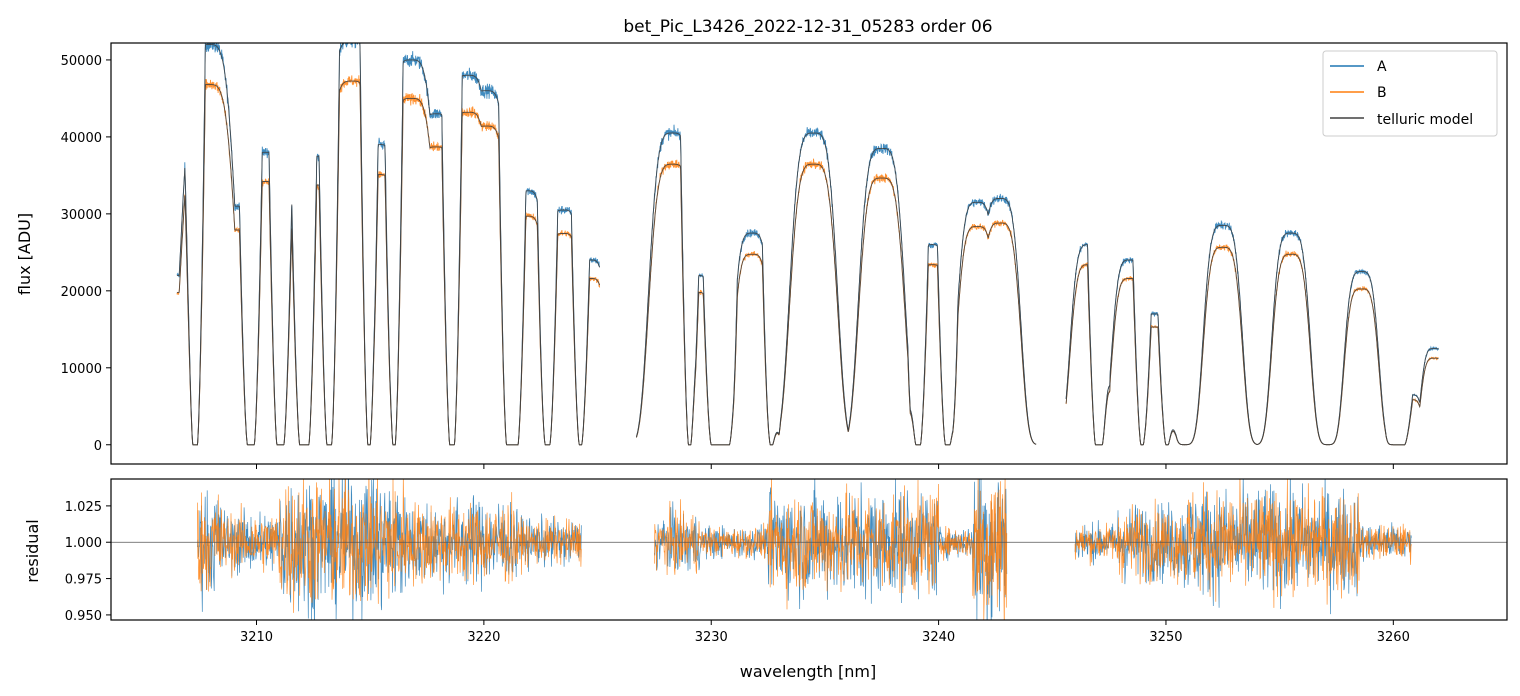 The height and width of the screenshot is (696, 1520). What do you see at coordinates (81, 138) in the screenshot?
I see `flux-y-tick-label: 40000` at bounding box center [81, 138].